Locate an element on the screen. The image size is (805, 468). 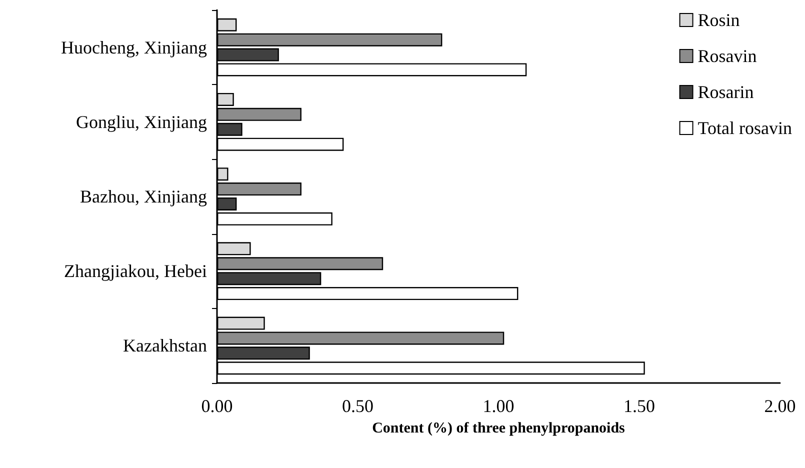
legend-label: Rosavin is located at coordinates (727, 56).